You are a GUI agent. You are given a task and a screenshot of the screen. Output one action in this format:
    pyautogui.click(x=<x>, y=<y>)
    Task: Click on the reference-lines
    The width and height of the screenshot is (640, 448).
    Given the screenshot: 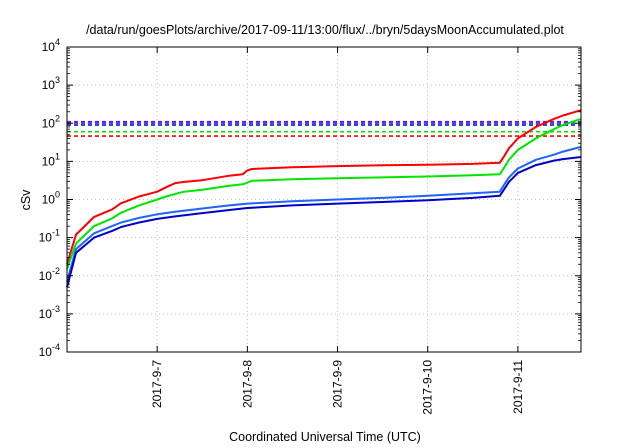 What is the action you would take?
    pyautogui.click(x=324, y=128)
    